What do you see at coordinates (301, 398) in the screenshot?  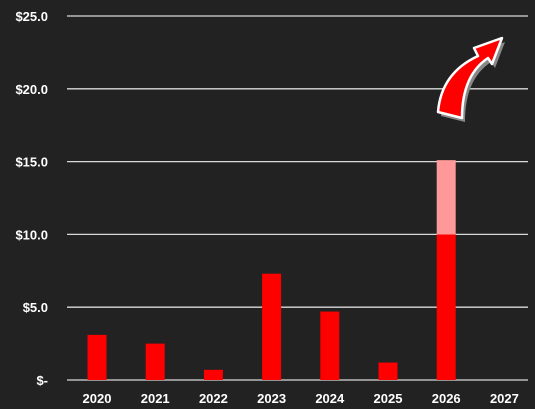 I see `x-axis-tick-labels: 2020 2021 2022 2023 2024 2025 2026 2027` at bounding box center [301, 398].